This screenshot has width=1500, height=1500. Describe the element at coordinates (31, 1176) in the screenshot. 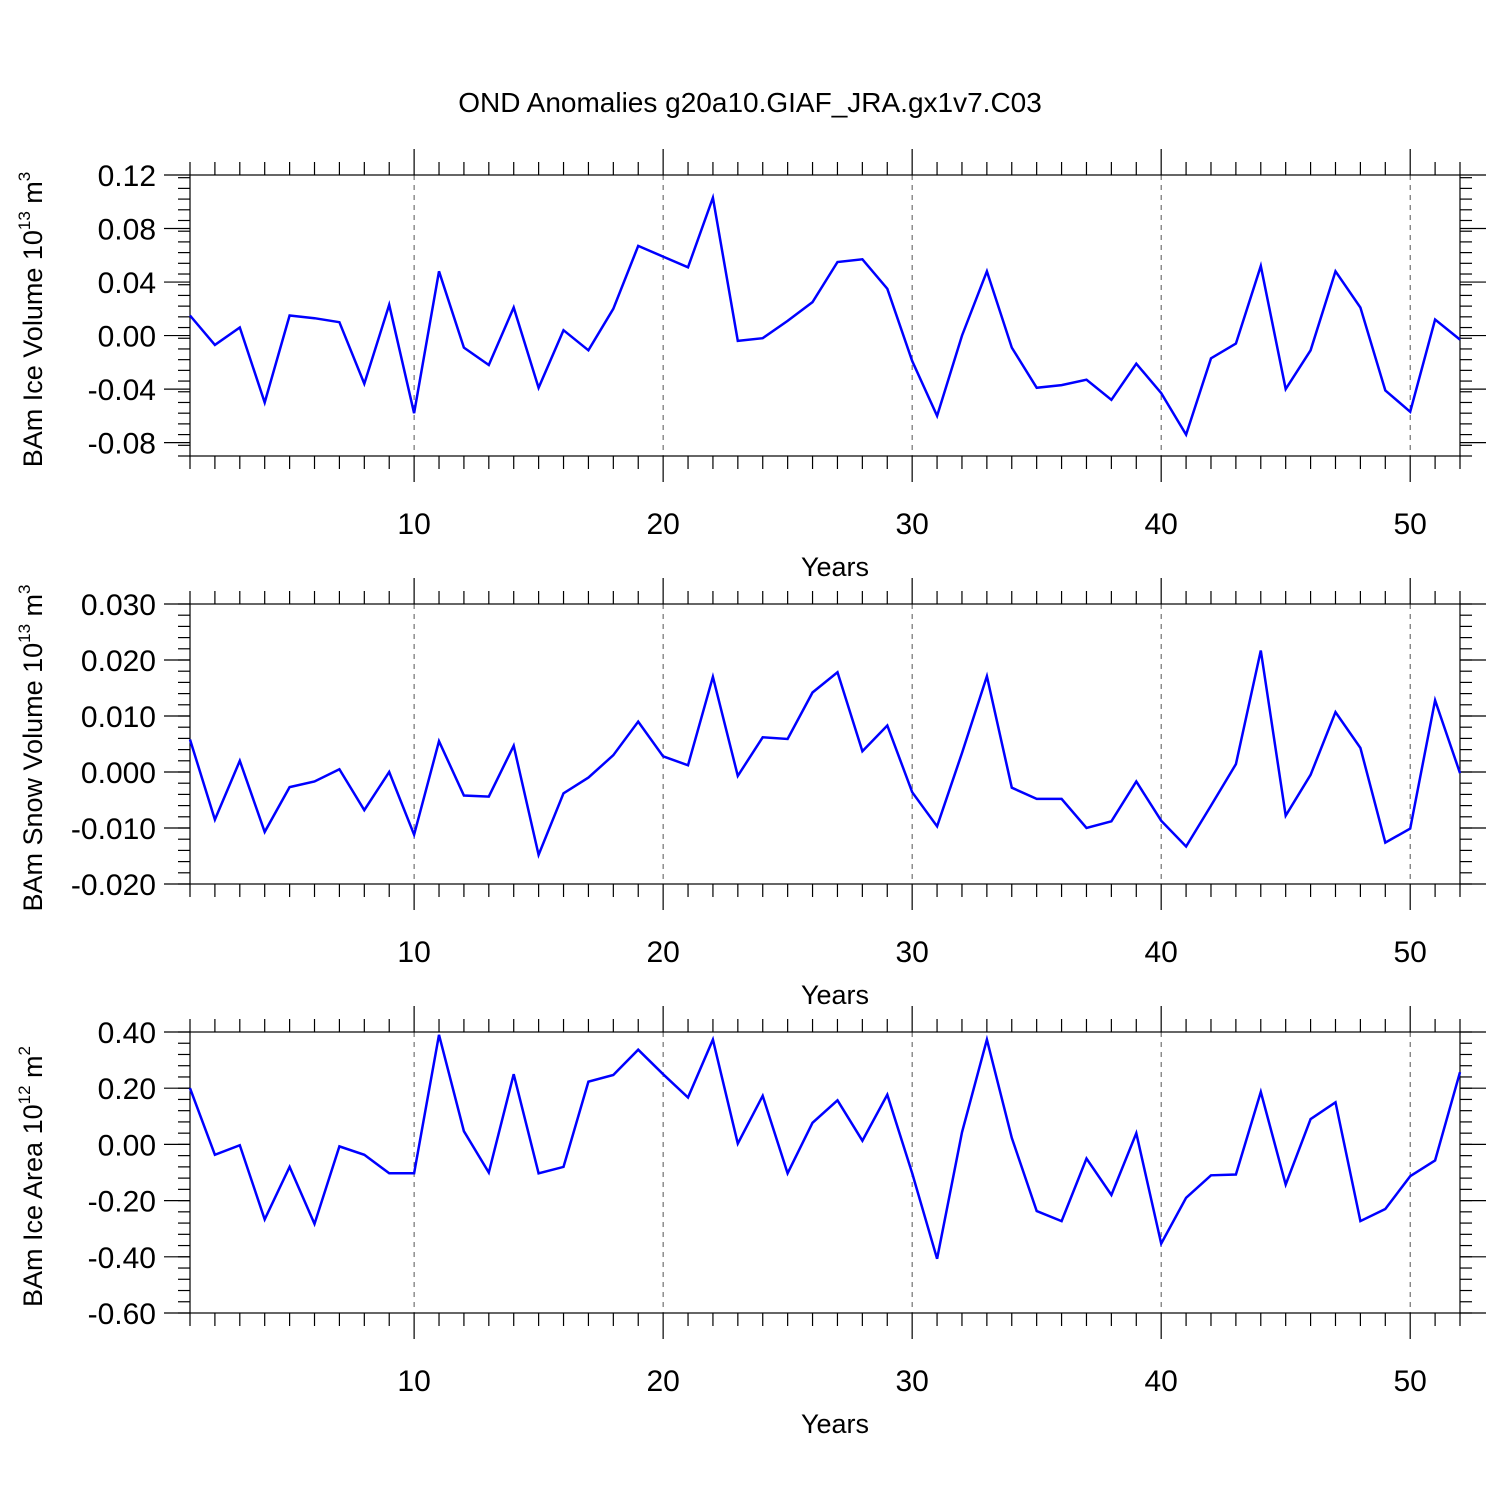

I see `y-axis-label: BAm Ice Area 1012 m2` at that location.